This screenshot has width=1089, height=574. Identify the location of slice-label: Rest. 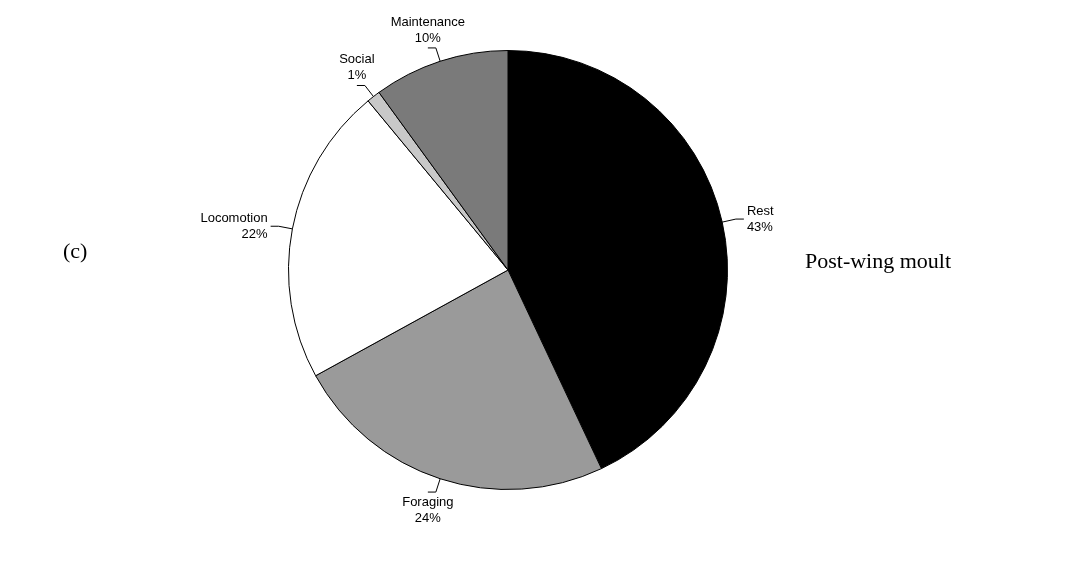
(760, 211).